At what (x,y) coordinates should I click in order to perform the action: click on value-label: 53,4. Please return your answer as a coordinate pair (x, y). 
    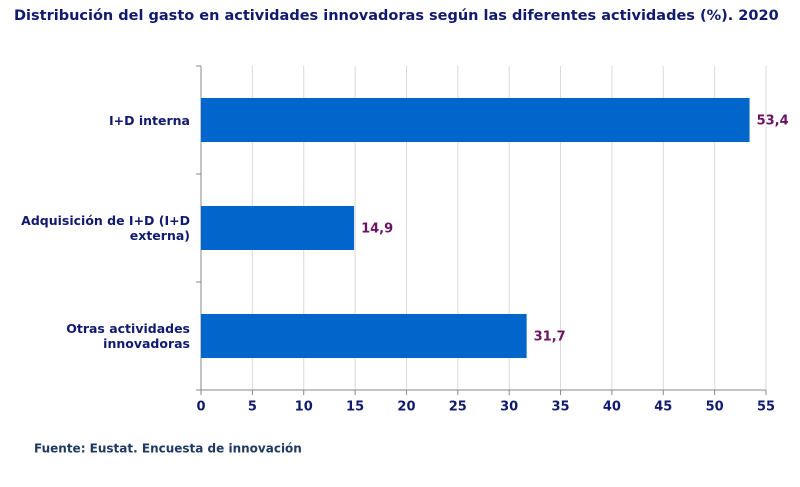
    Looking at the image, I should click on (773, 121).